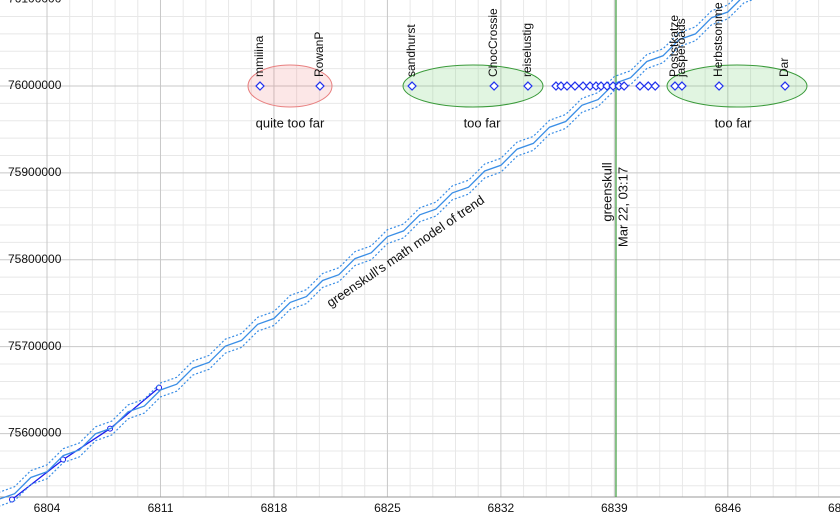 The width and height of the screenshot is (840, 520). What do you see at coordinates (35, 259) in the screenshot?
I see `y-tick-label: 75800000` at bounding box center [35, 259].